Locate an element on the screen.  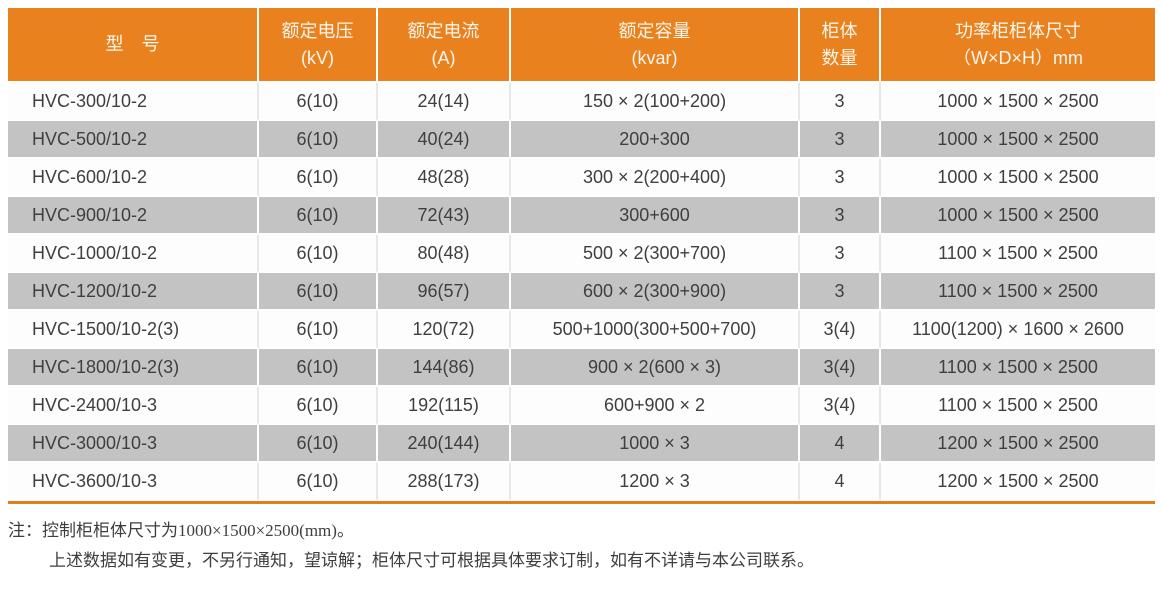
cell-model: HVC-900/10-2 is located at coordinates (133, 216).